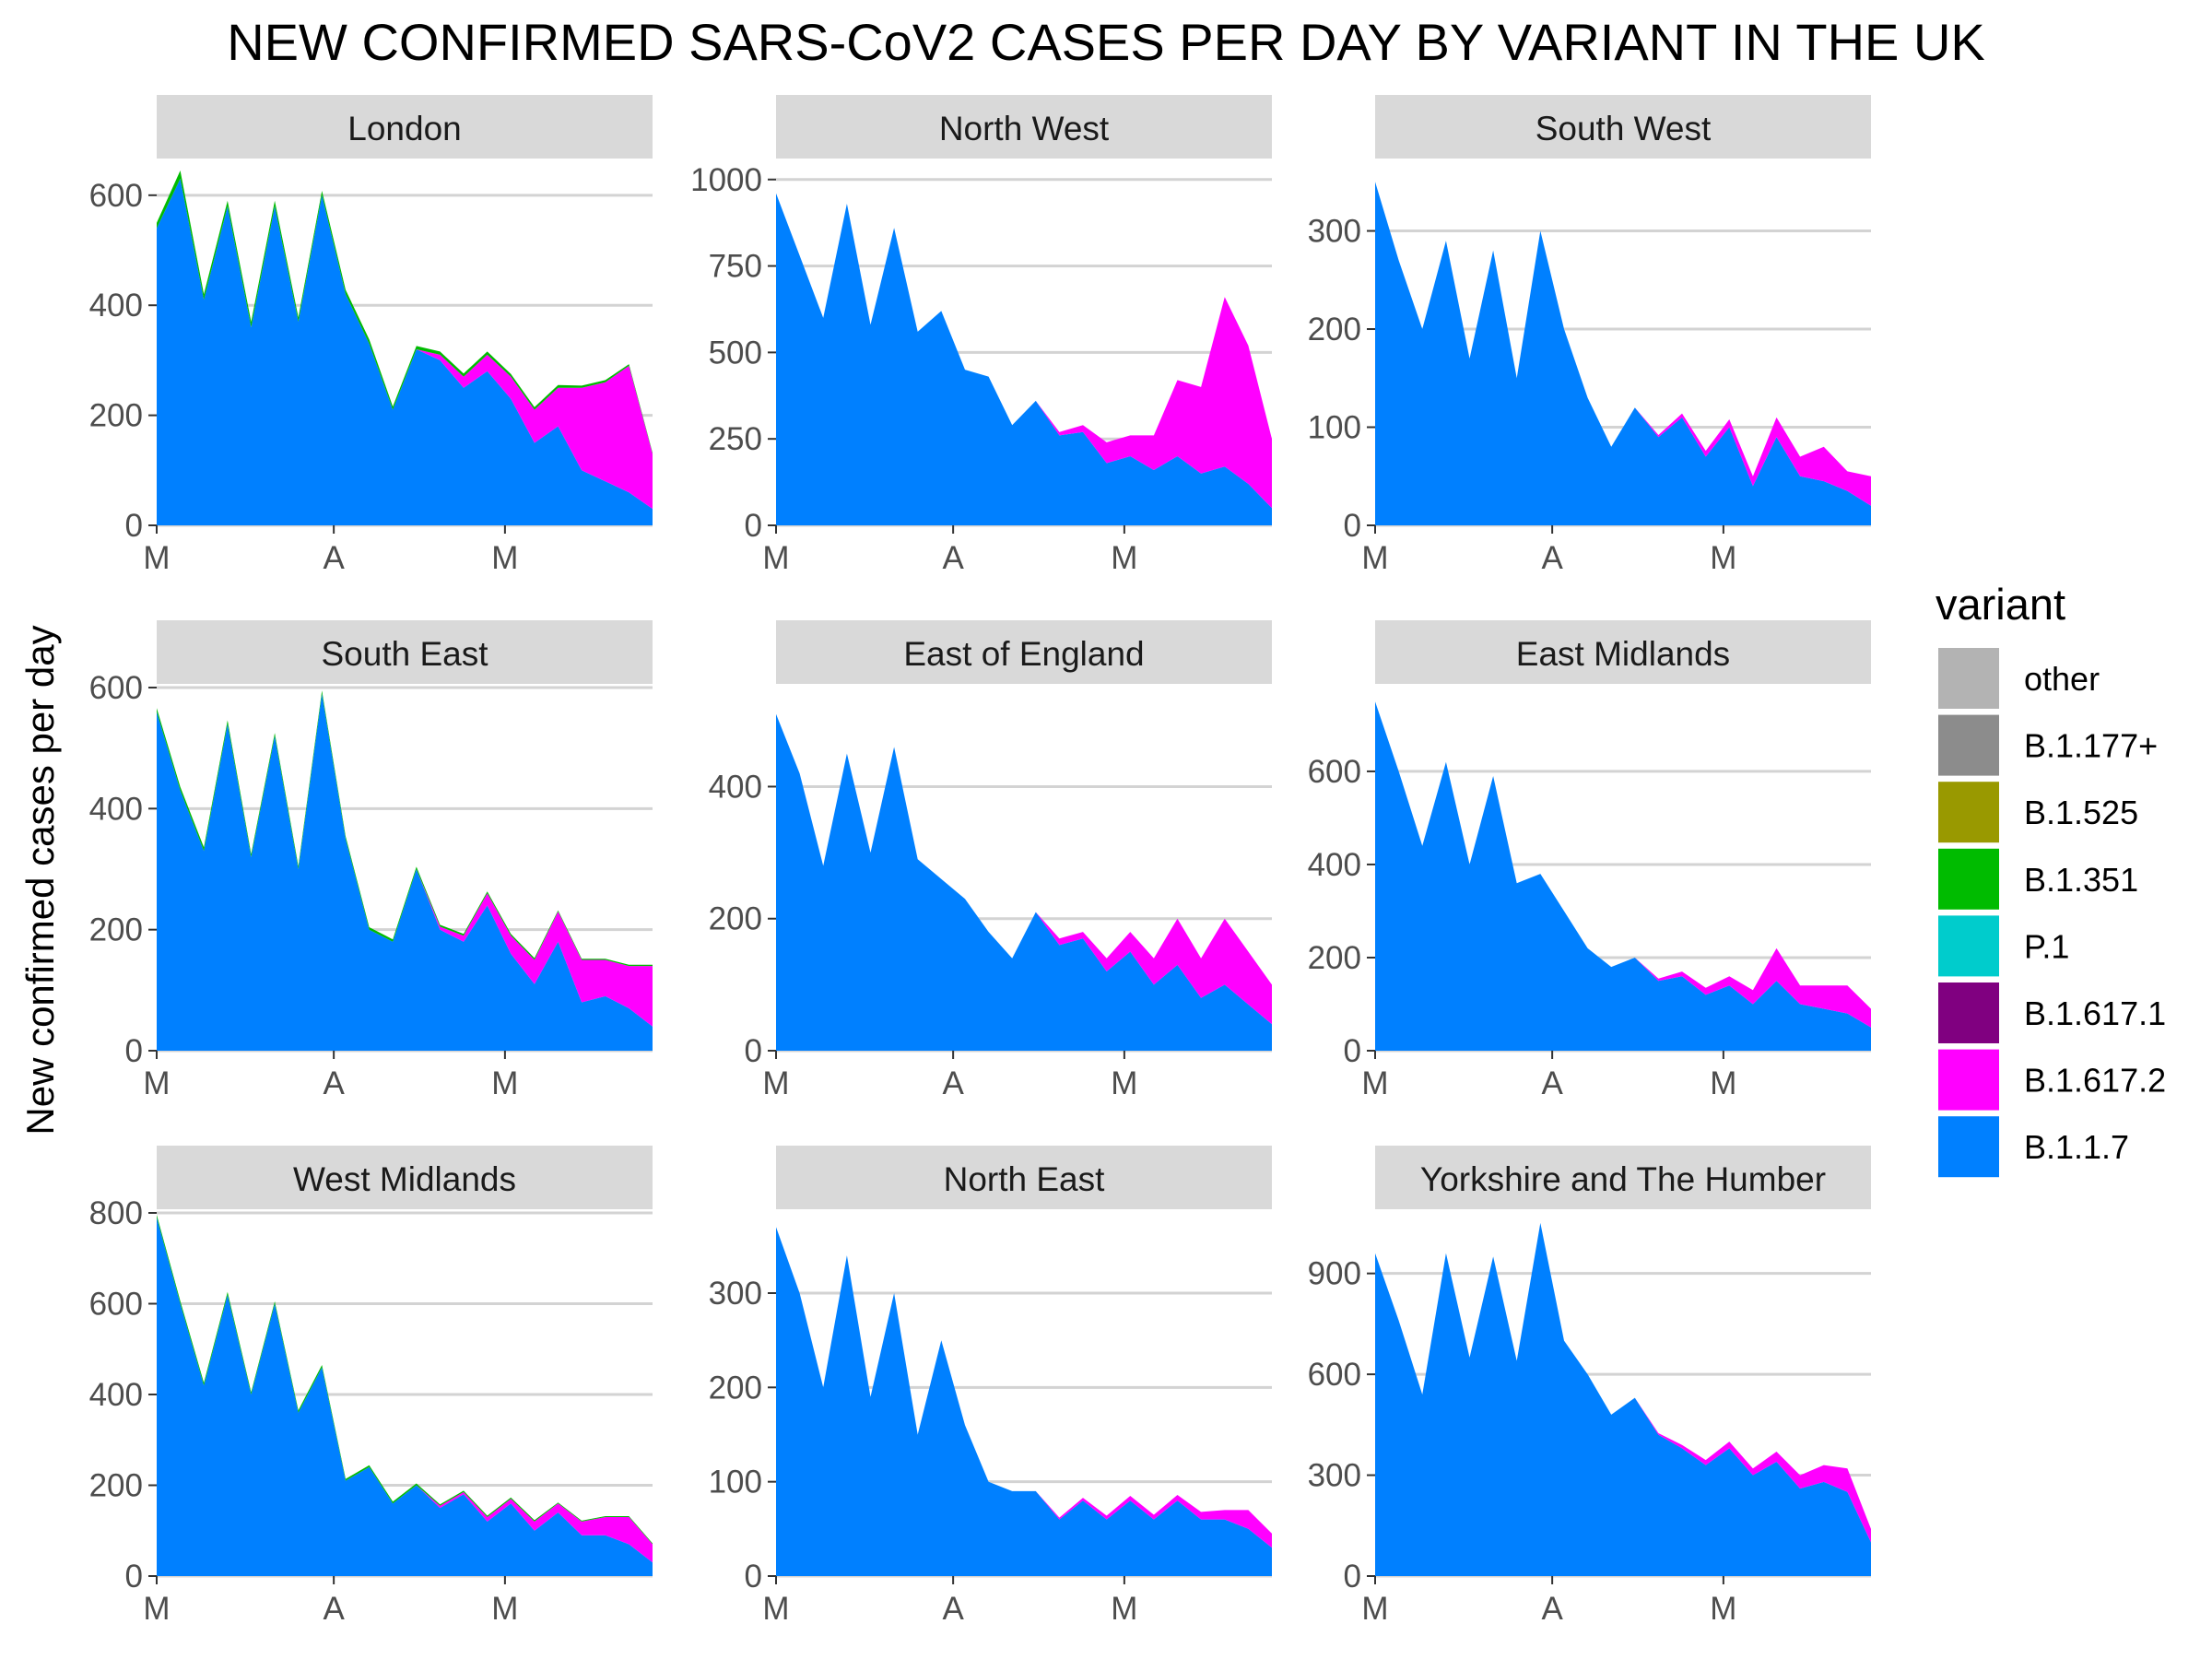 The image size is (2212, 1659). I want to click on panel-west-midlands: West Midlands 0 200 400 600 800 M A M, so click(371, 1386).